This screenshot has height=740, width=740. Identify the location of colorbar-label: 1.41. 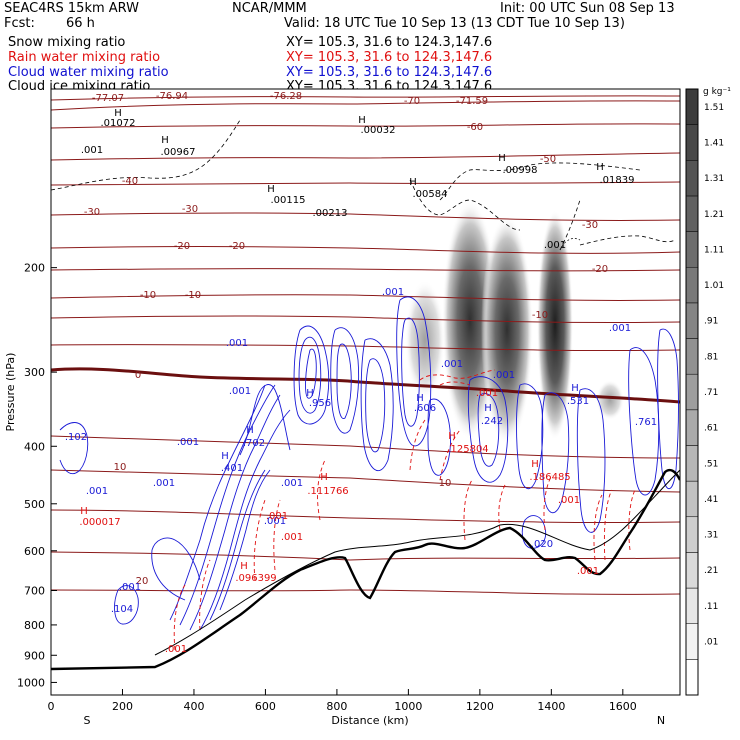
(714, 143).